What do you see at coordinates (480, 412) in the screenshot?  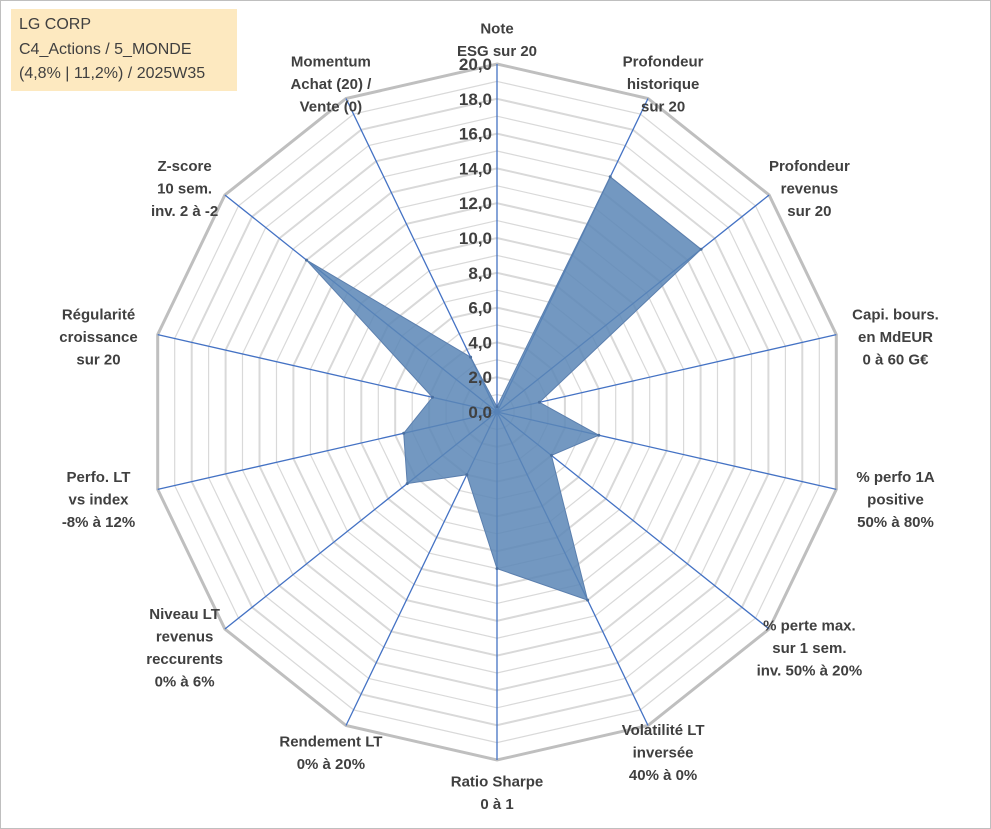 I see `tick-label: 0,0` at bounding box center [480, 412].